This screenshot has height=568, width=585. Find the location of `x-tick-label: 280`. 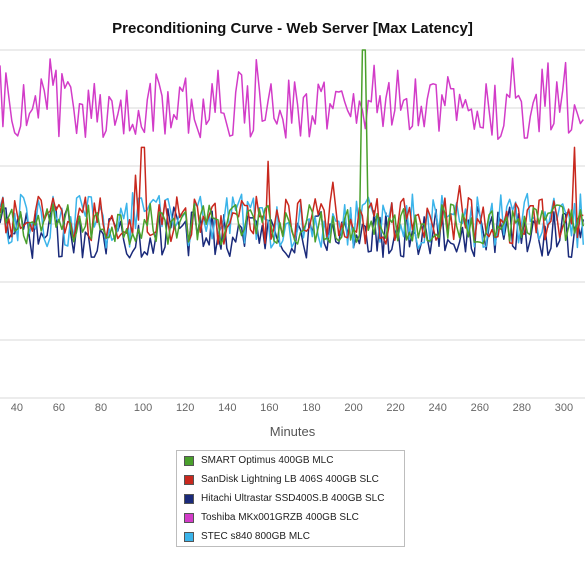

x-tick-label: 280 is located at coordinates (522, 408).